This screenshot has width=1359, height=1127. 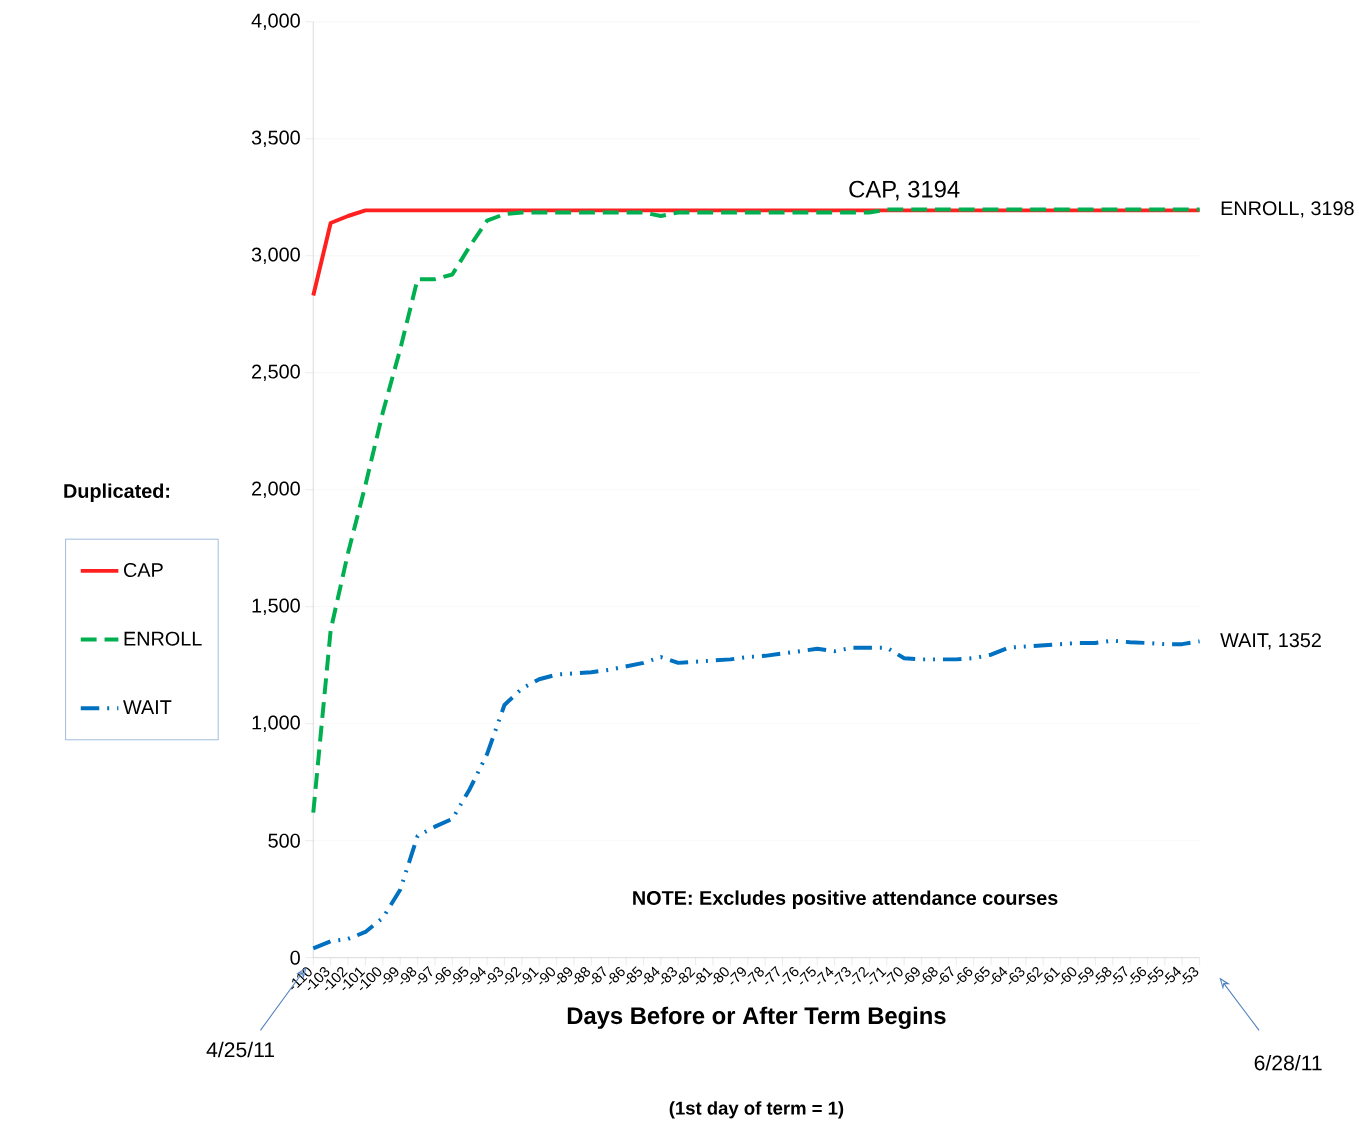 What do you see at coordinates (275, 138) in the screenshot?
I see `y-tick-label: 3,500` at bounding box center [275, 138].